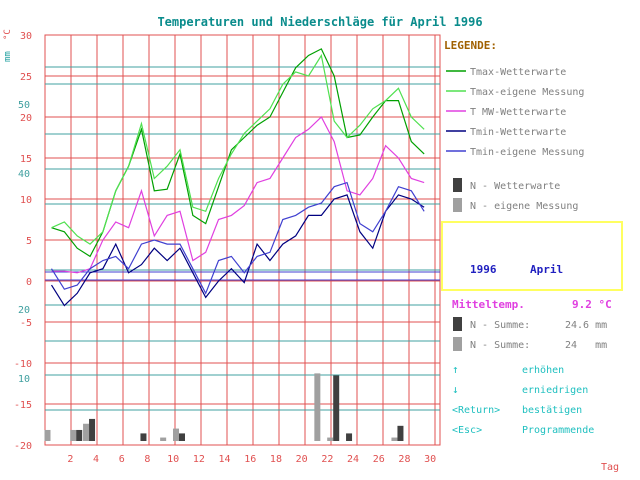  I want to click on y-tick-precip: 40, so click(24, 174).